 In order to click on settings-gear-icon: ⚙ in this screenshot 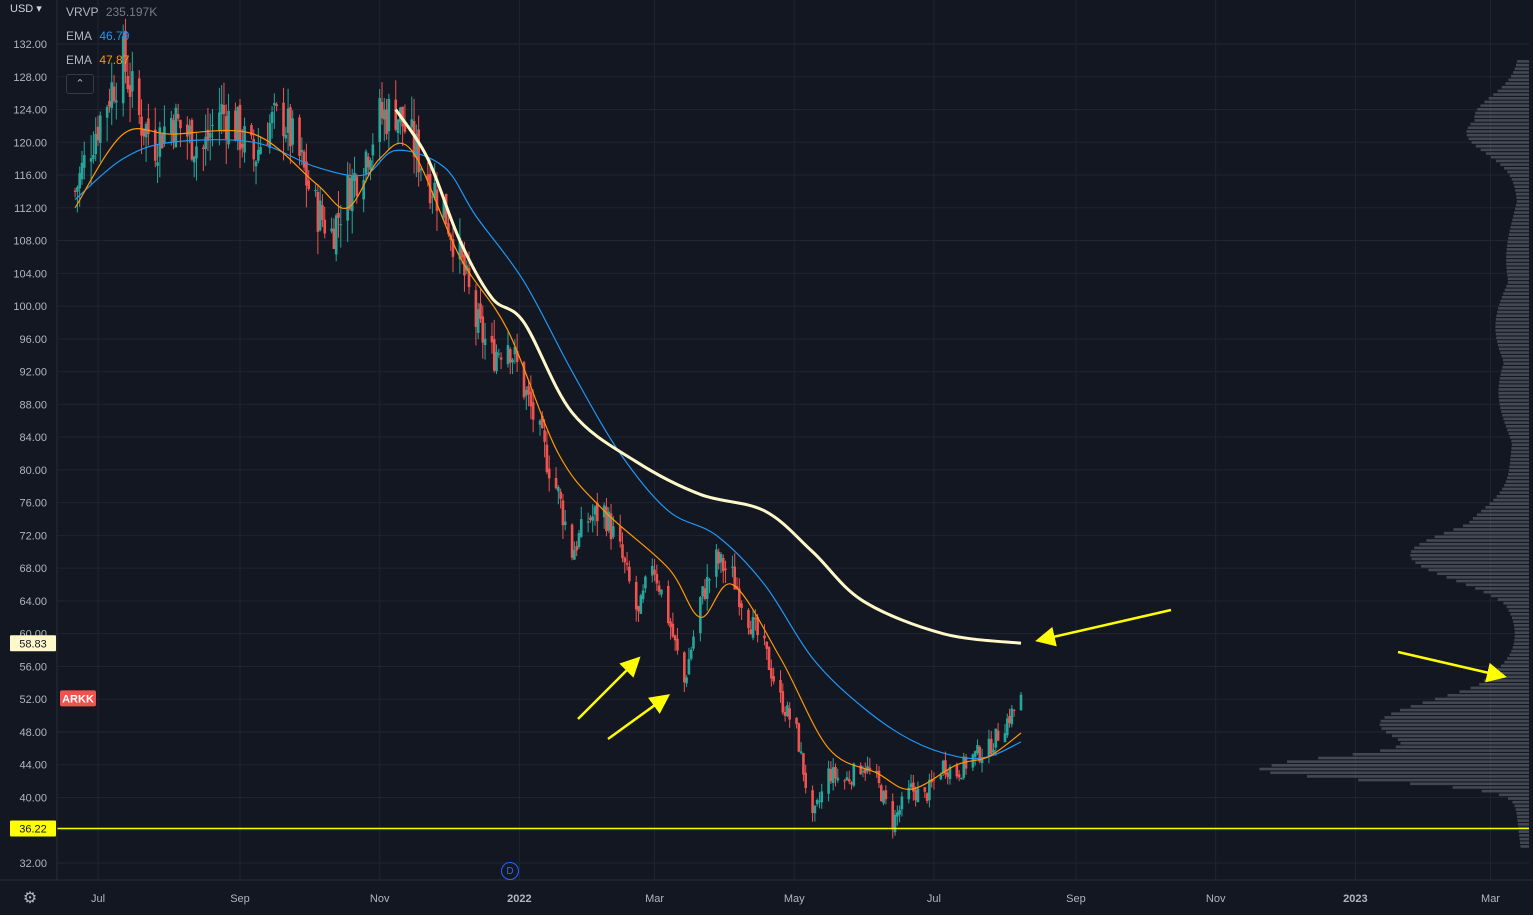, I will do `click(30, 898)`.